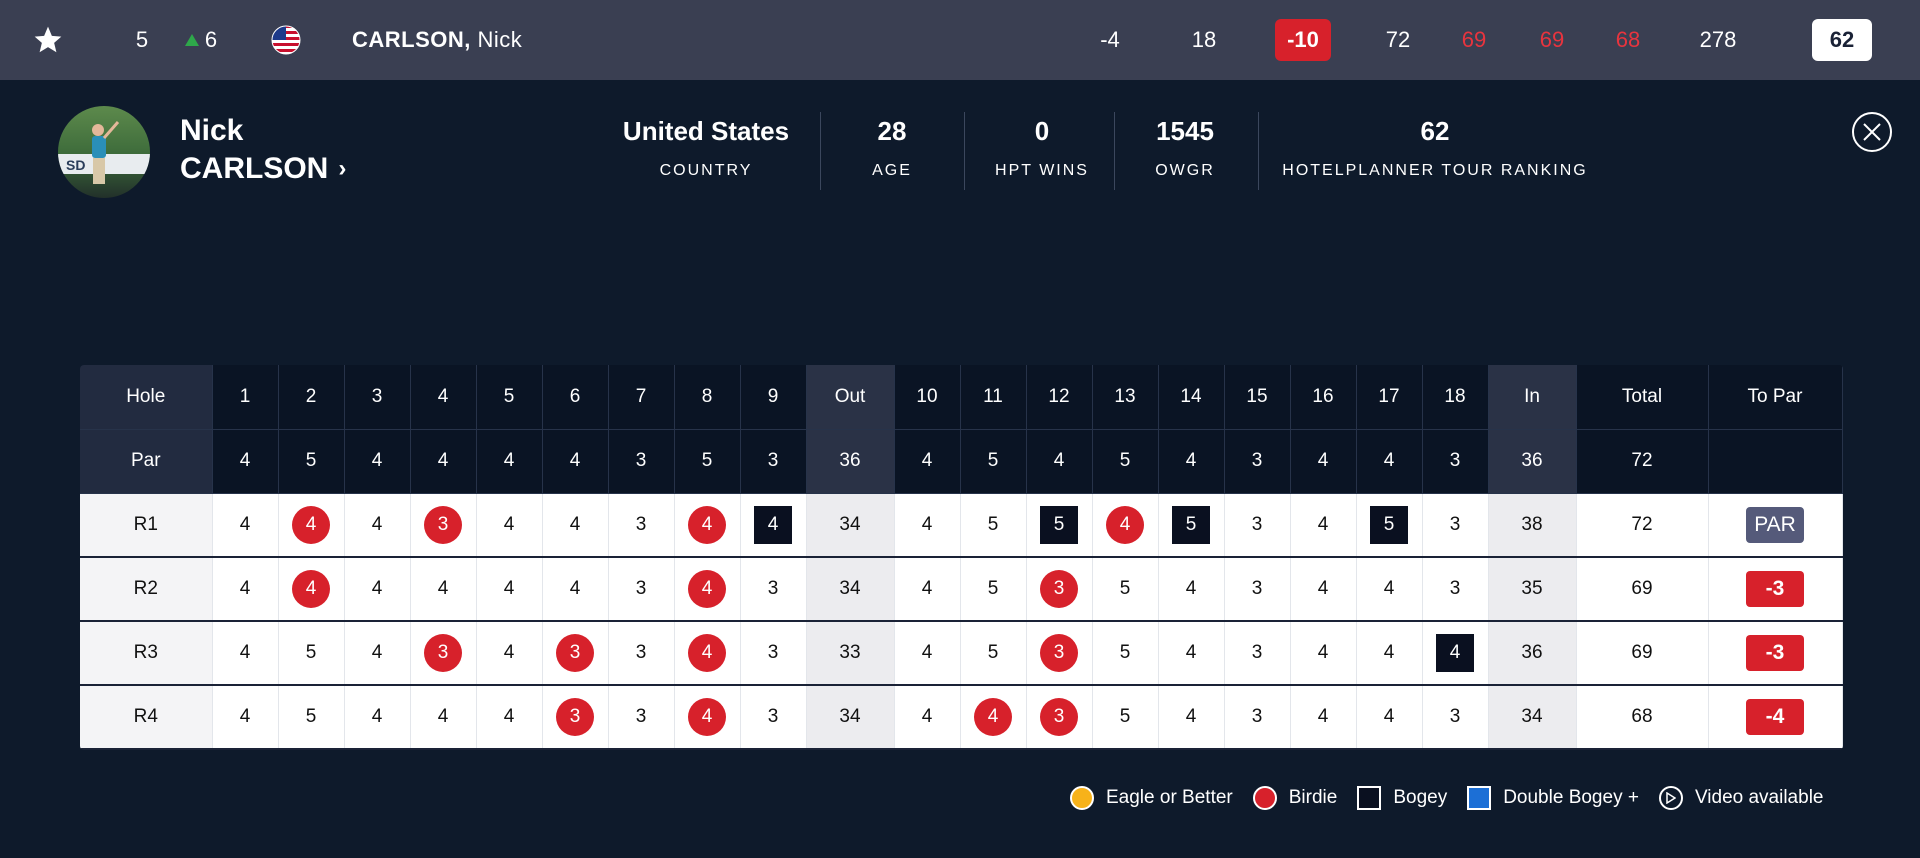  I want to click on round-row: R4 4 5 4 4 4 3 3 4 3 34 4 4 3 5 4 3 4 4 3 34 68 -4, so click(961, 717).